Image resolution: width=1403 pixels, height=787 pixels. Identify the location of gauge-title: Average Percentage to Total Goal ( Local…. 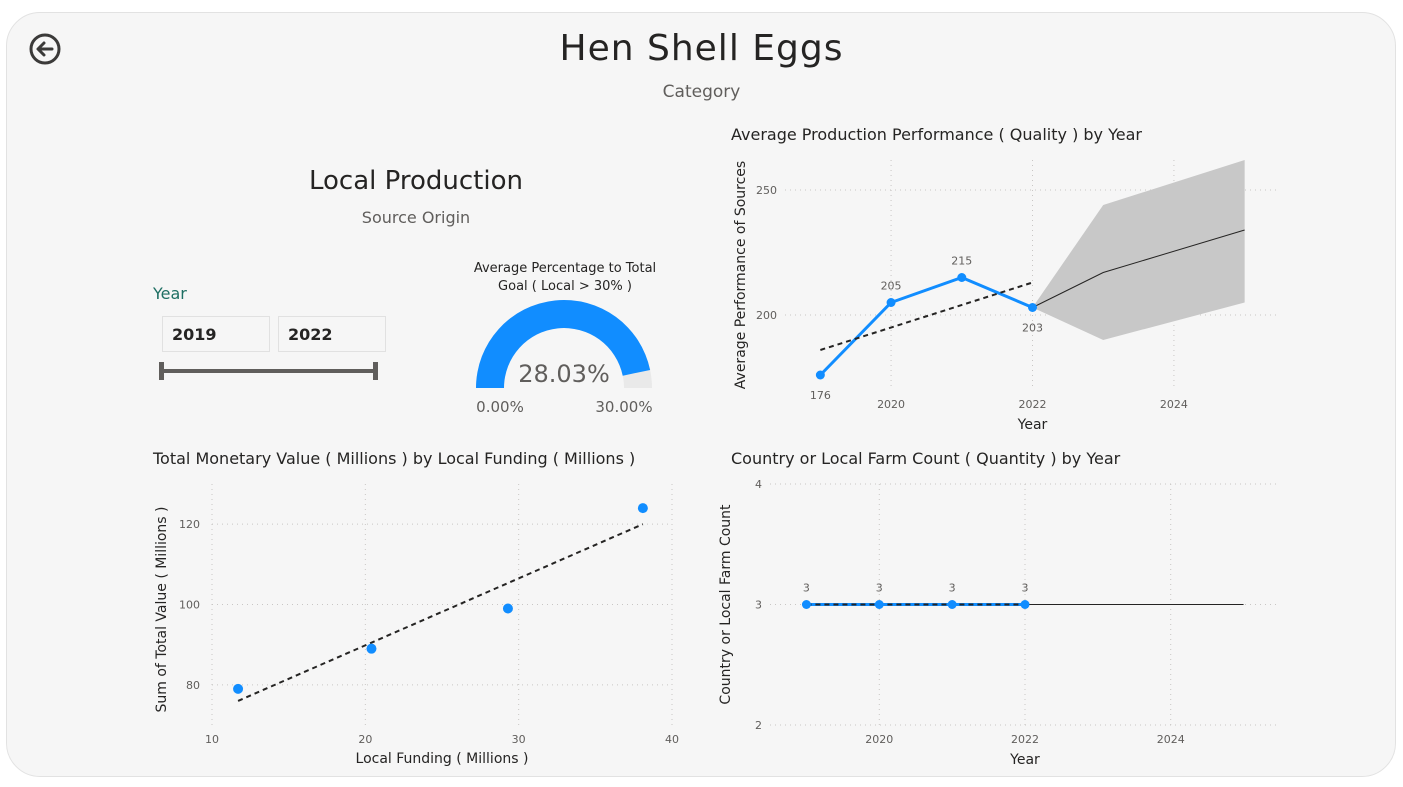
(565, 278).